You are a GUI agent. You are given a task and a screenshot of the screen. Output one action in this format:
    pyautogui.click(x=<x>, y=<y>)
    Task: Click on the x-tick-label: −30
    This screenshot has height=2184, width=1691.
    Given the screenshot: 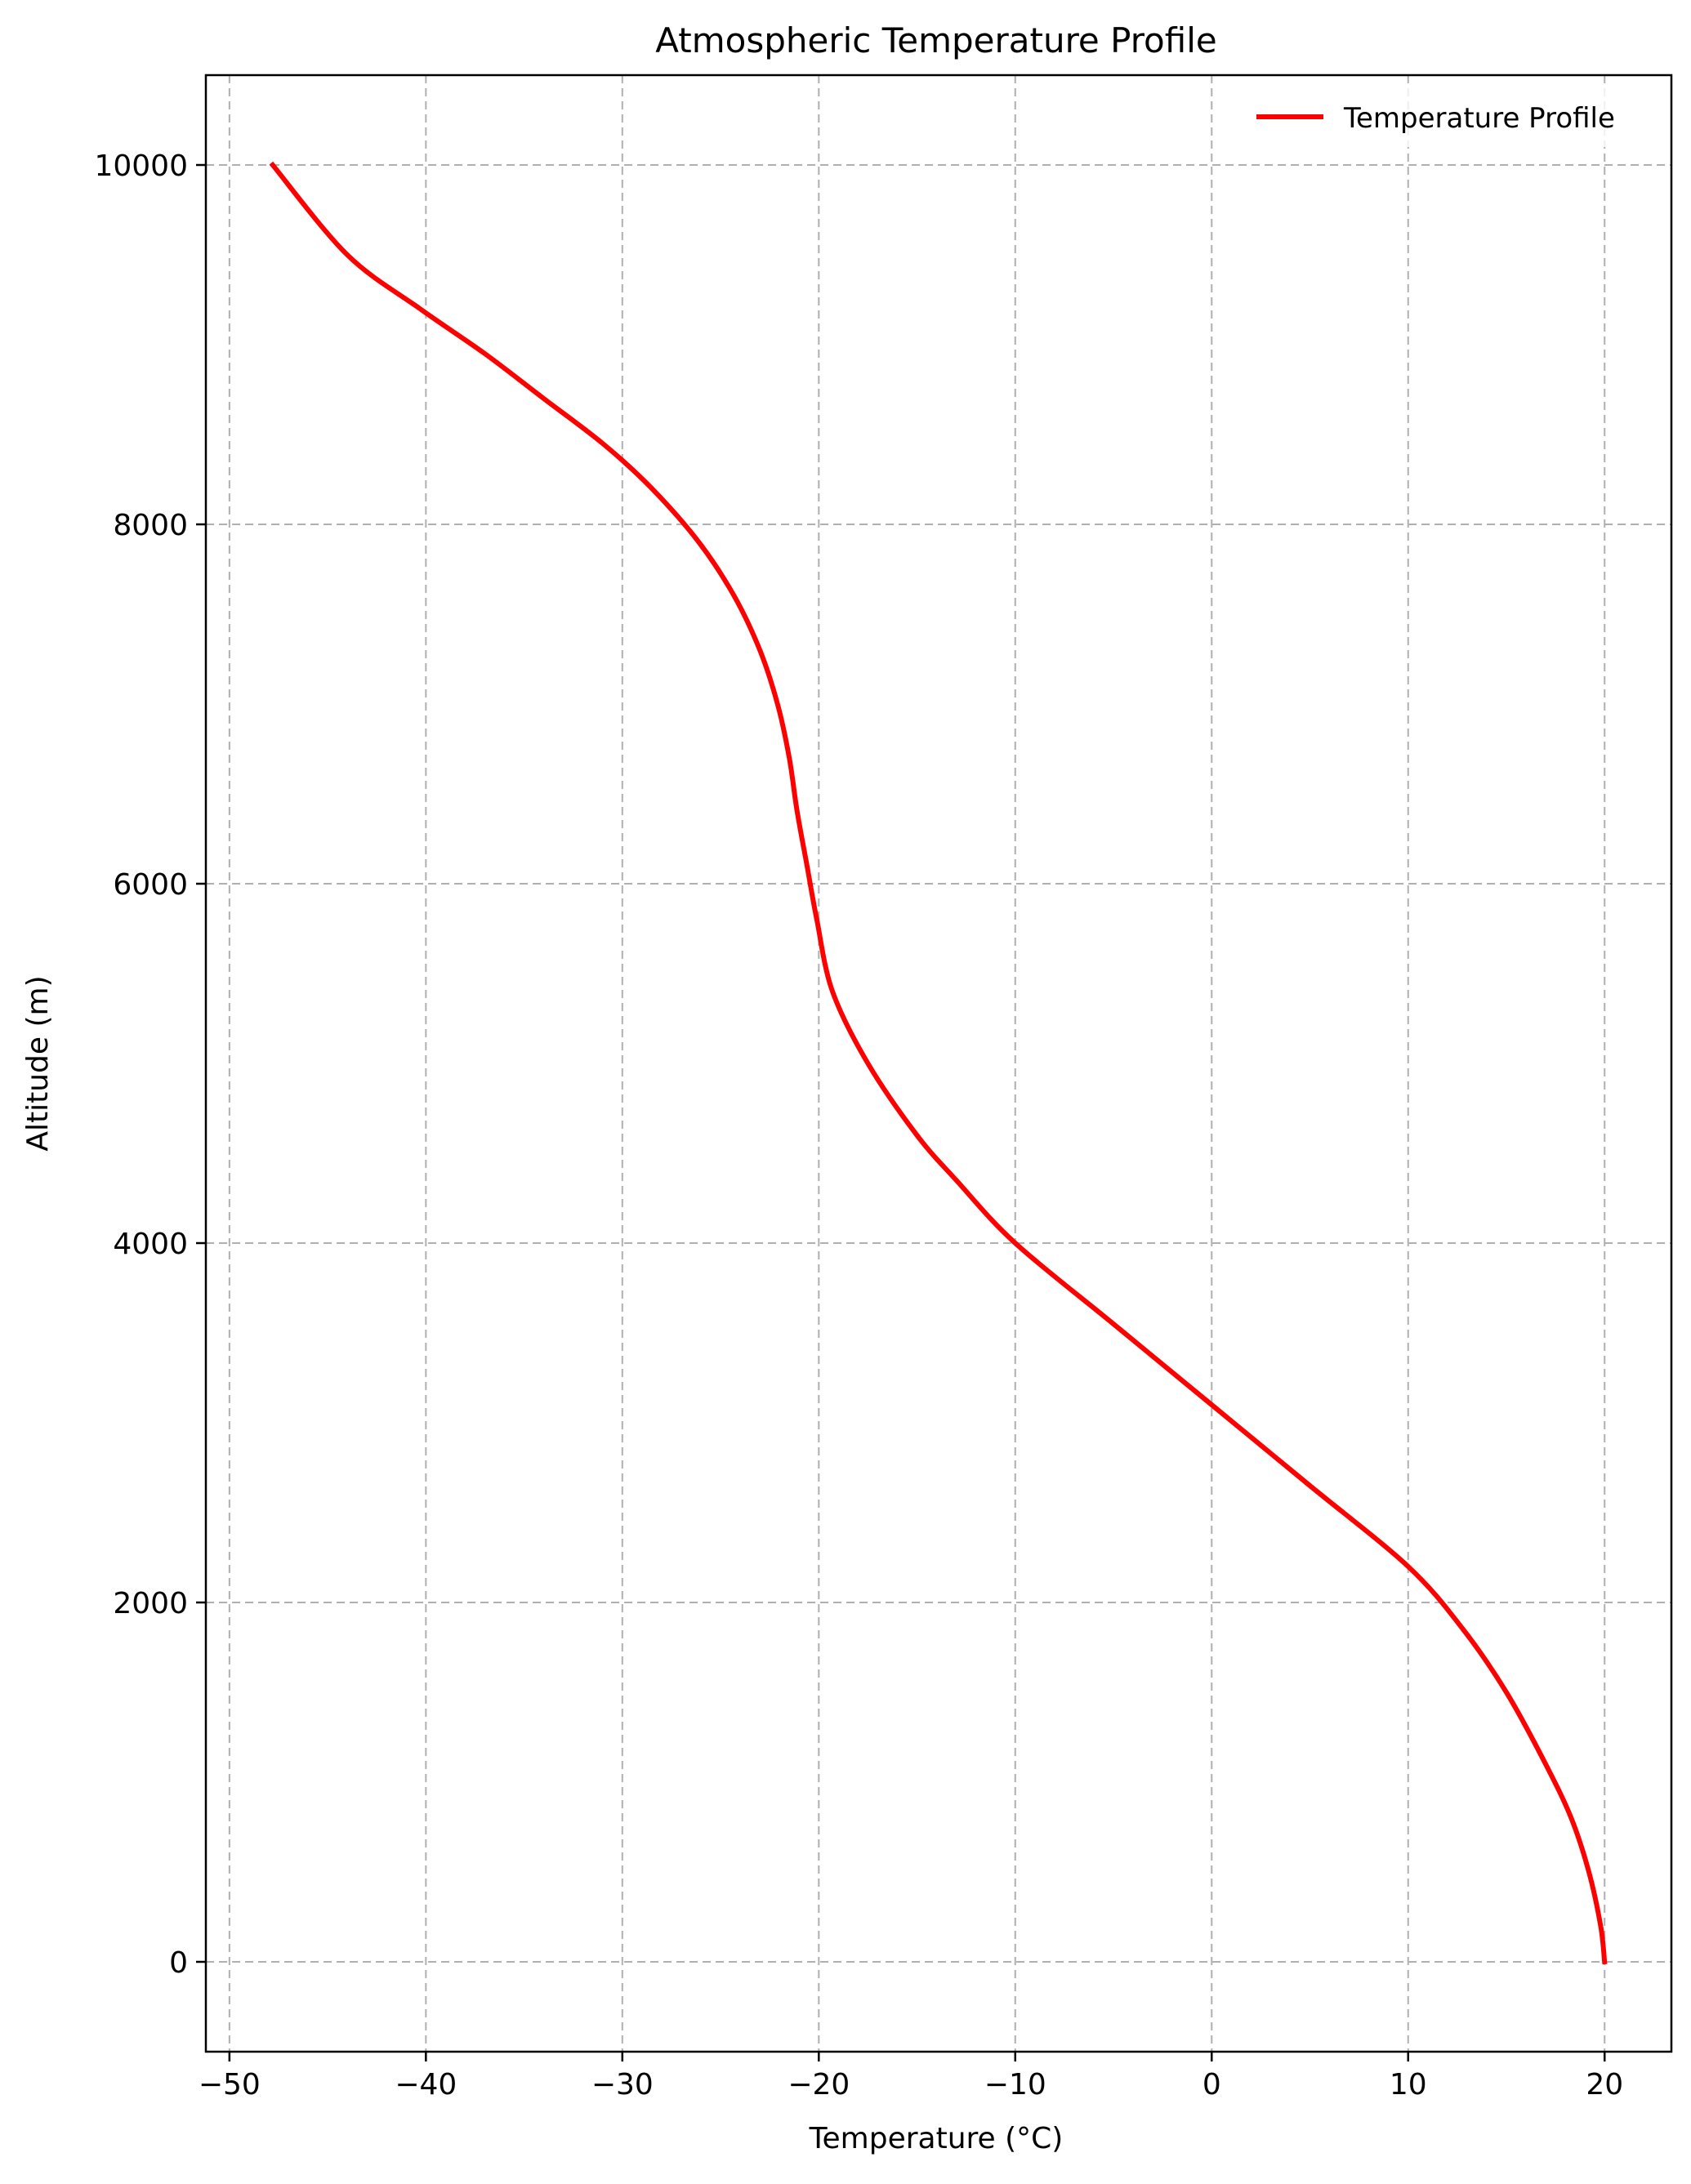 What is the action you would take?
    pyautogui.click(x=622, y=2085)
    